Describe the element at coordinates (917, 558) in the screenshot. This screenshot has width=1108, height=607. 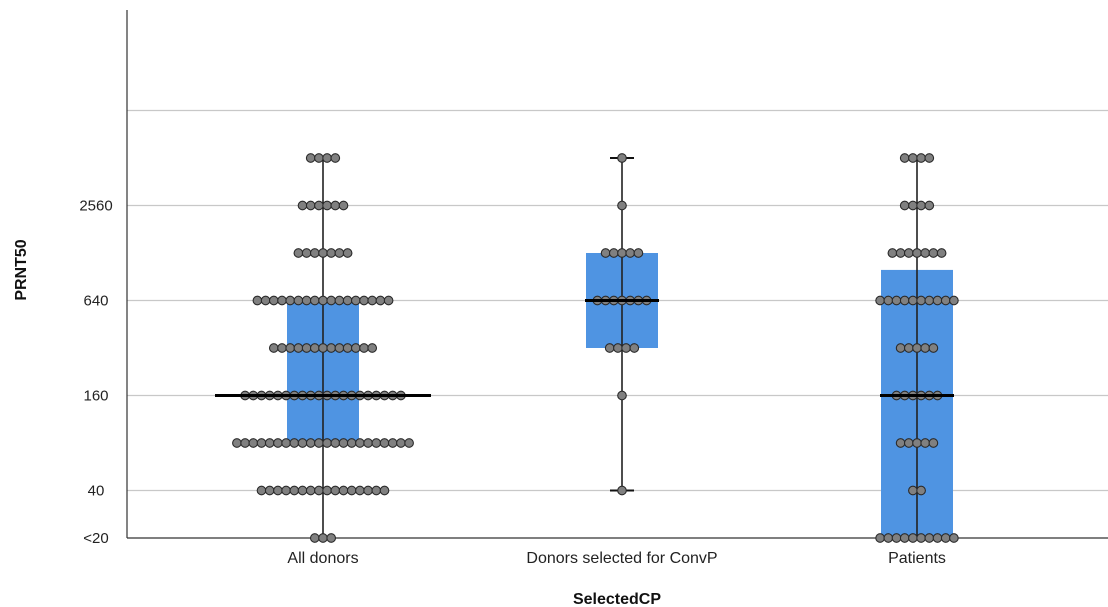
I see `x-category-label: Patients` at that location.